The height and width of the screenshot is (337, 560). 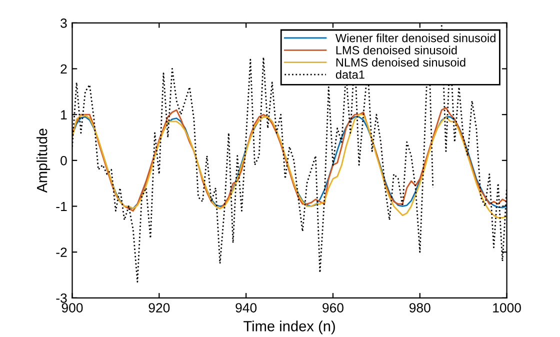 What do you see at coordinates (396, 50) in the screenshot?
I see `legend-label: LMS denoised sinusoid` at bounding box center [396, 50].